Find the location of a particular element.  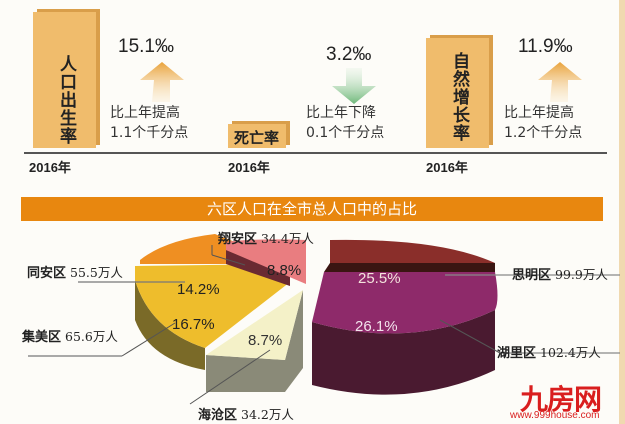

district-population: 34.4万人 is located at coordinates (287, 238).